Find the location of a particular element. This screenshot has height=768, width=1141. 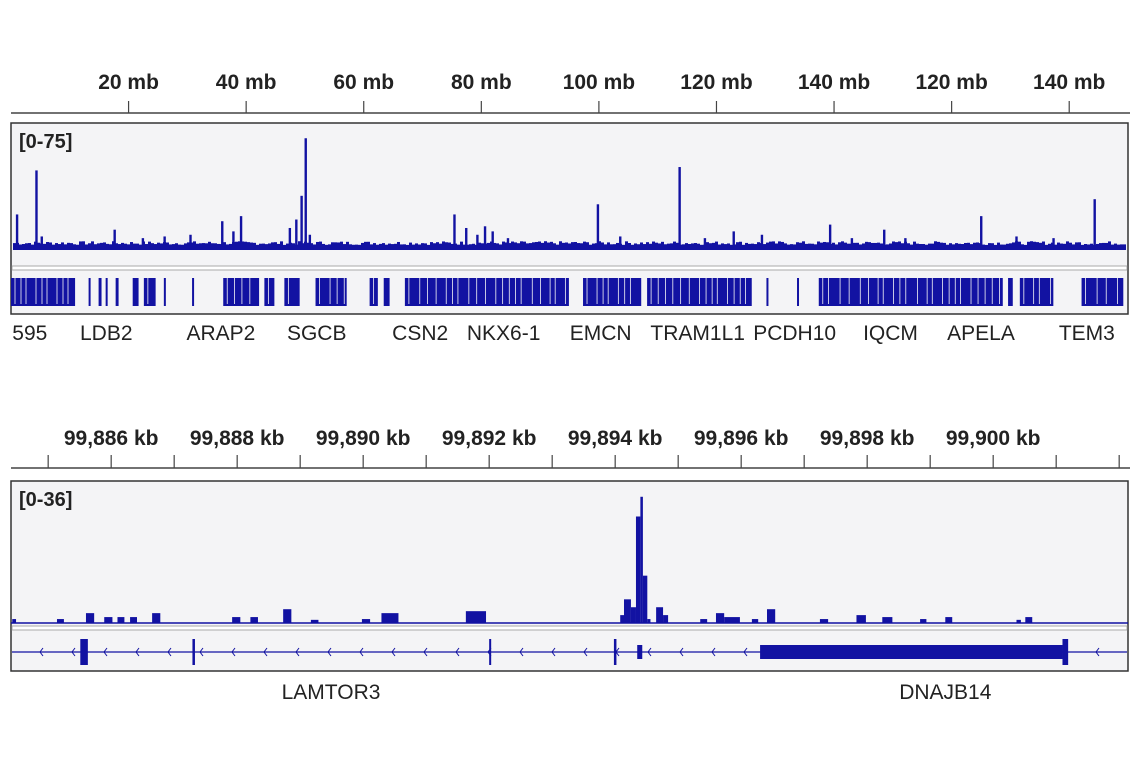

tick-label: 99,900 kb is located at coordinates (993, 438).